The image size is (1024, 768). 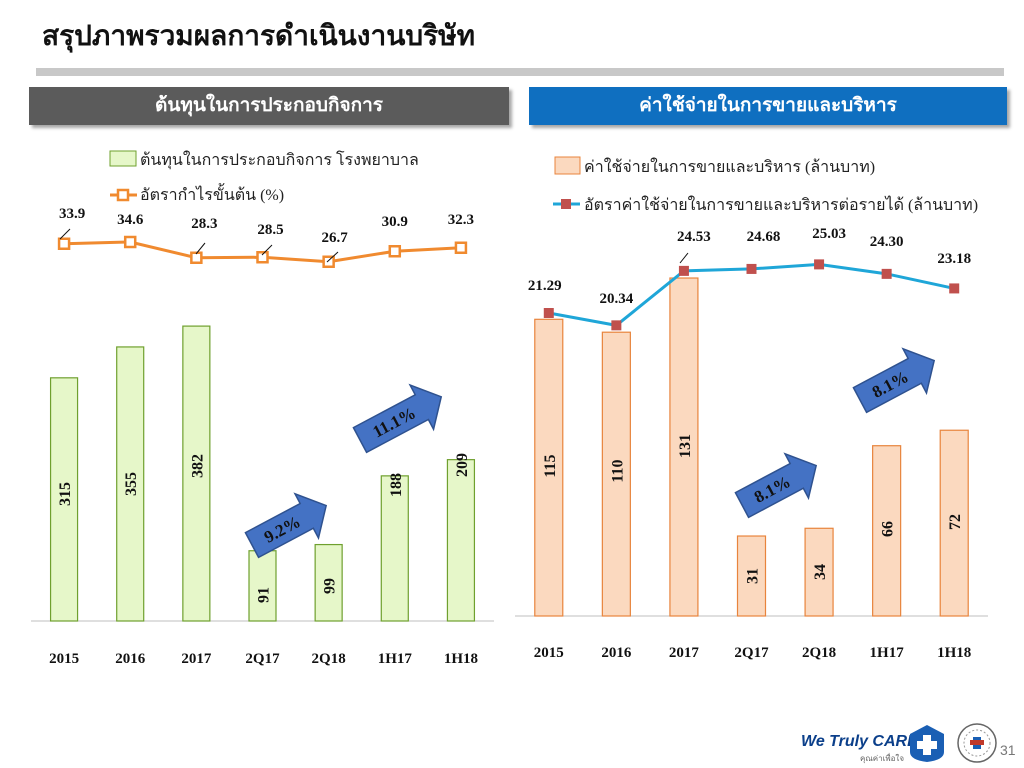 What do you see at coordinates (1008, 750) in the screenshot?
I see `page-number: 31` at bounding box center [1008, 750].